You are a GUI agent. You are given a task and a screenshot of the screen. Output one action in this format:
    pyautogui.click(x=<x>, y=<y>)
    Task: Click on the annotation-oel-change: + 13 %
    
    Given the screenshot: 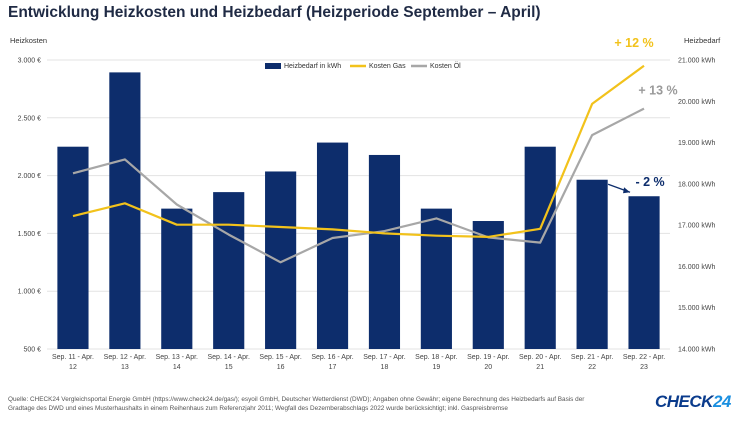 What is the action you would take?
    pyautogui.click(x=657, y=91)
    